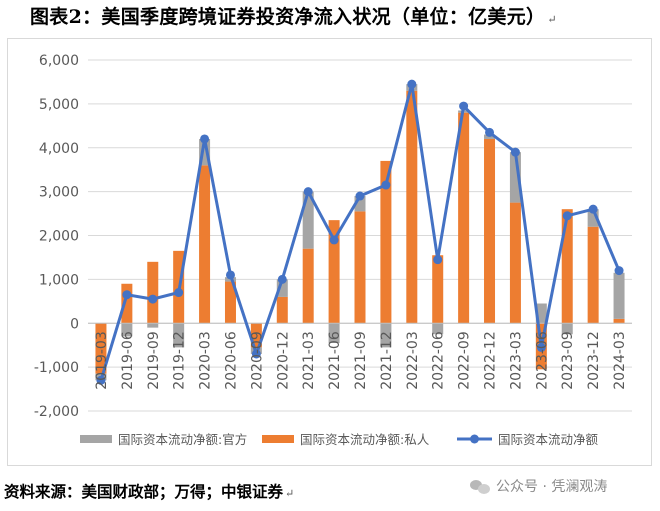 The image size is (660, 511). I want to click on wechat-icon, so click(480, 486).